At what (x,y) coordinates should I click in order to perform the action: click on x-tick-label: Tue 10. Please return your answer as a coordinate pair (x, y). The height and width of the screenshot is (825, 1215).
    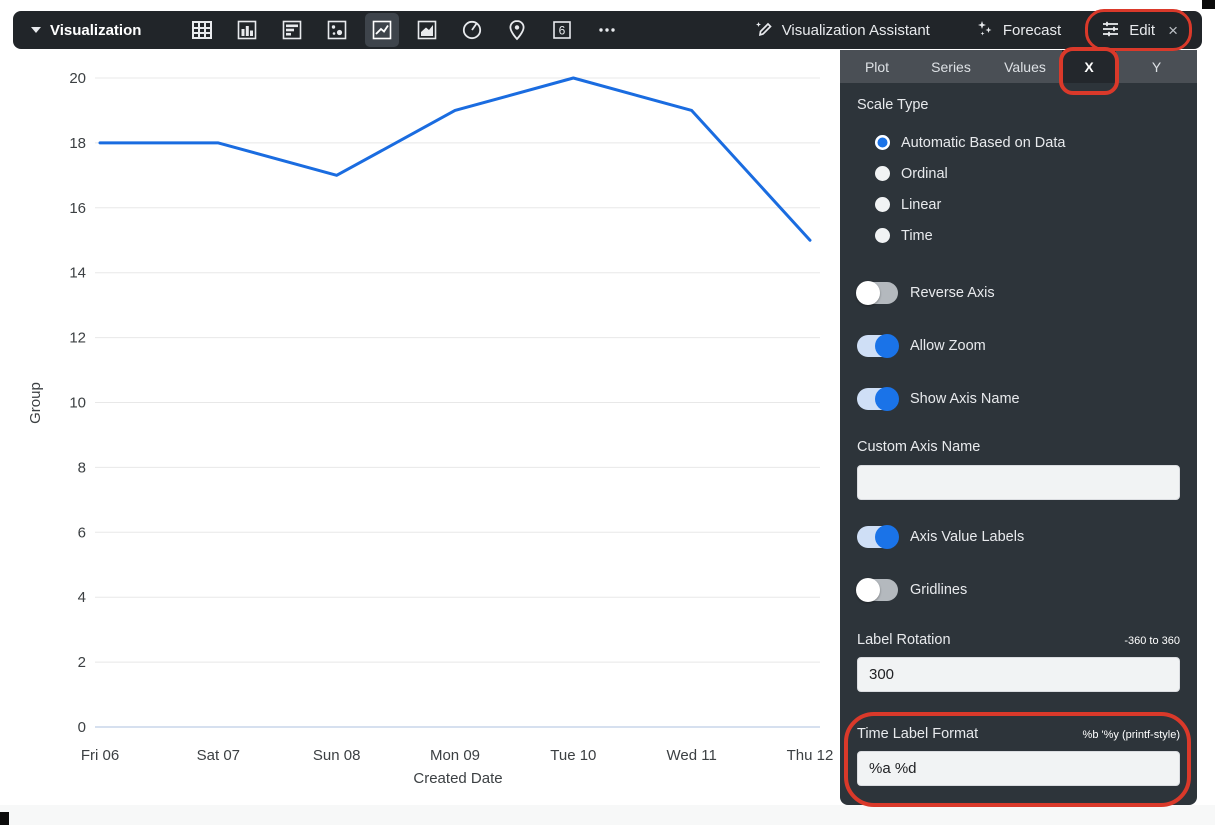
    Looking at the image, I should click on (573, 755).